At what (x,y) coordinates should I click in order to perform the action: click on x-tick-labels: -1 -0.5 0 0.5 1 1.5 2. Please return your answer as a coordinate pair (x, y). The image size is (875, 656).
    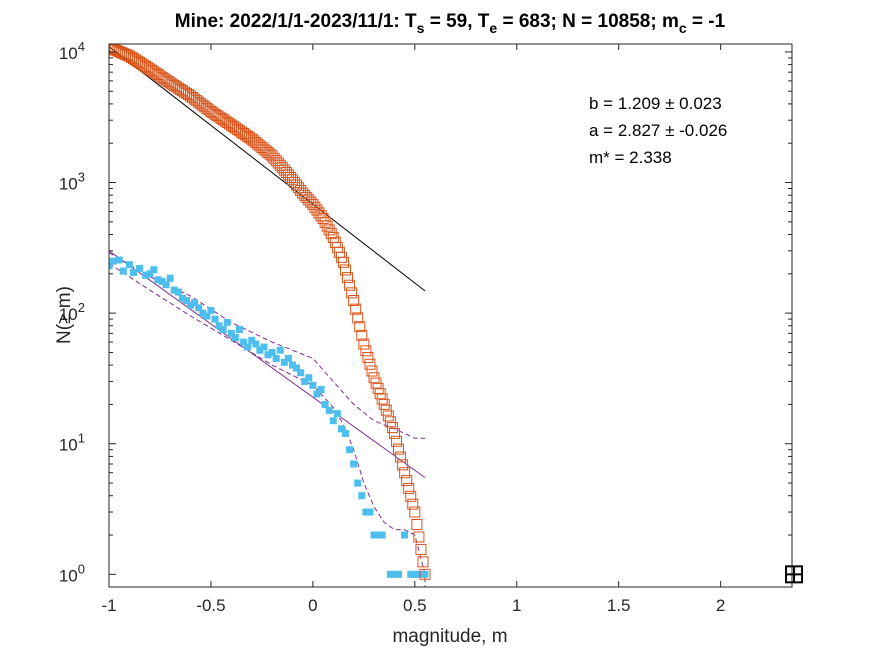
    Looking at the image, I should click on (413, 605).